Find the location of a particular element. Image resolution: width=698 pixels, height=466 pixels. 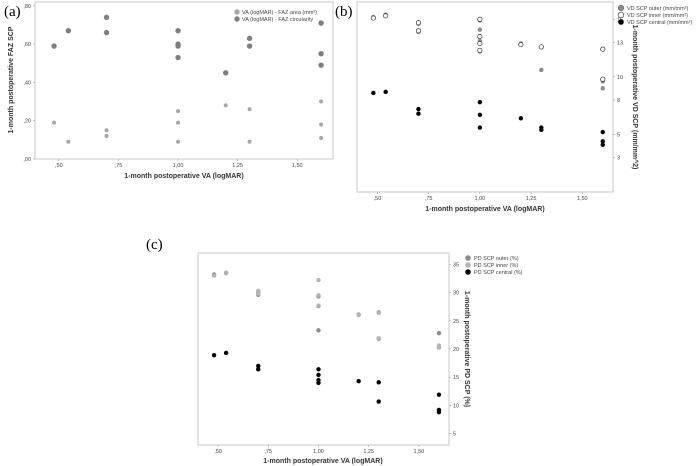

legend-label-b-2: VD SCP central (mm/mm²) is located at coordinates (659, 23).